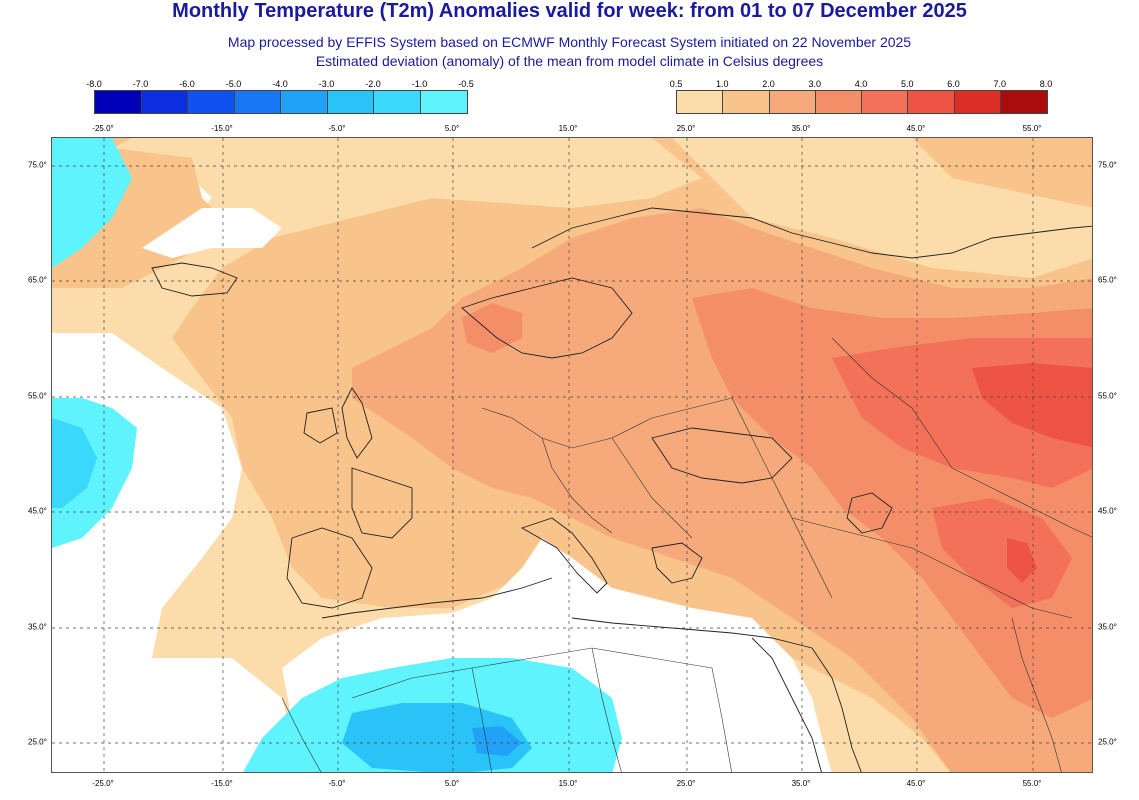 Image resolution: width=1139 pixels, height=800 pixels. What do you see at coordinates (1107, 742) in the screenshot?
I see `latitude-label-right: 25.0°` at bounding box center [1107, 742].